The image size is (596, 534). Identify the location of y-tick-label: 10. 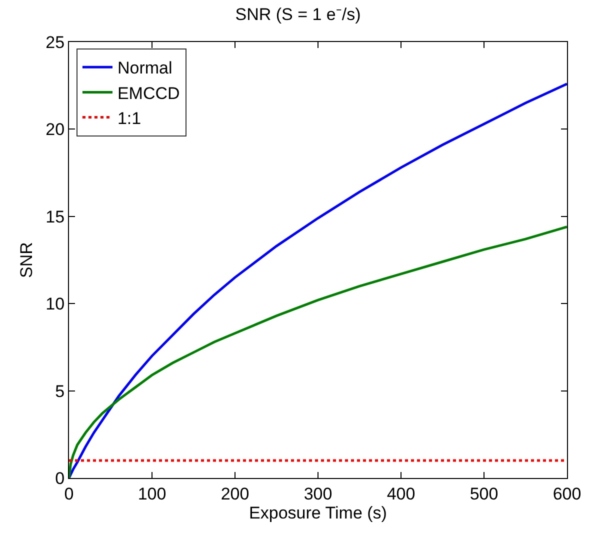
(55, 304).